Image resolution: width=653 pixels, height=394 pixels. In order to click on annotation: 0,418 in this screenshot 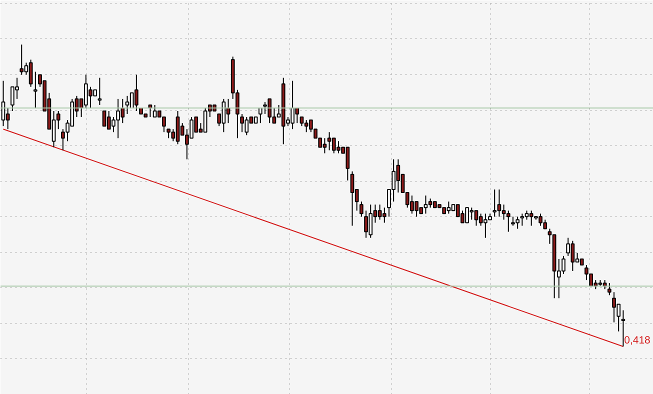, I will do `click(637, 340)`.